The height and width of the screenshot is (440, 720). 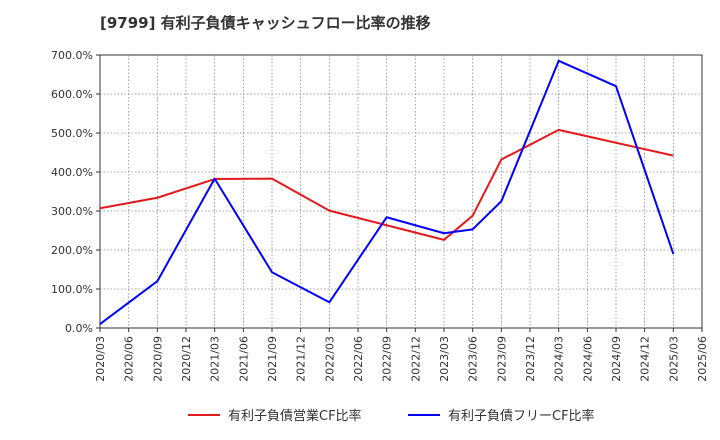 I want to click on x-tick-label: 2023/06, so click(x=473, y=359).